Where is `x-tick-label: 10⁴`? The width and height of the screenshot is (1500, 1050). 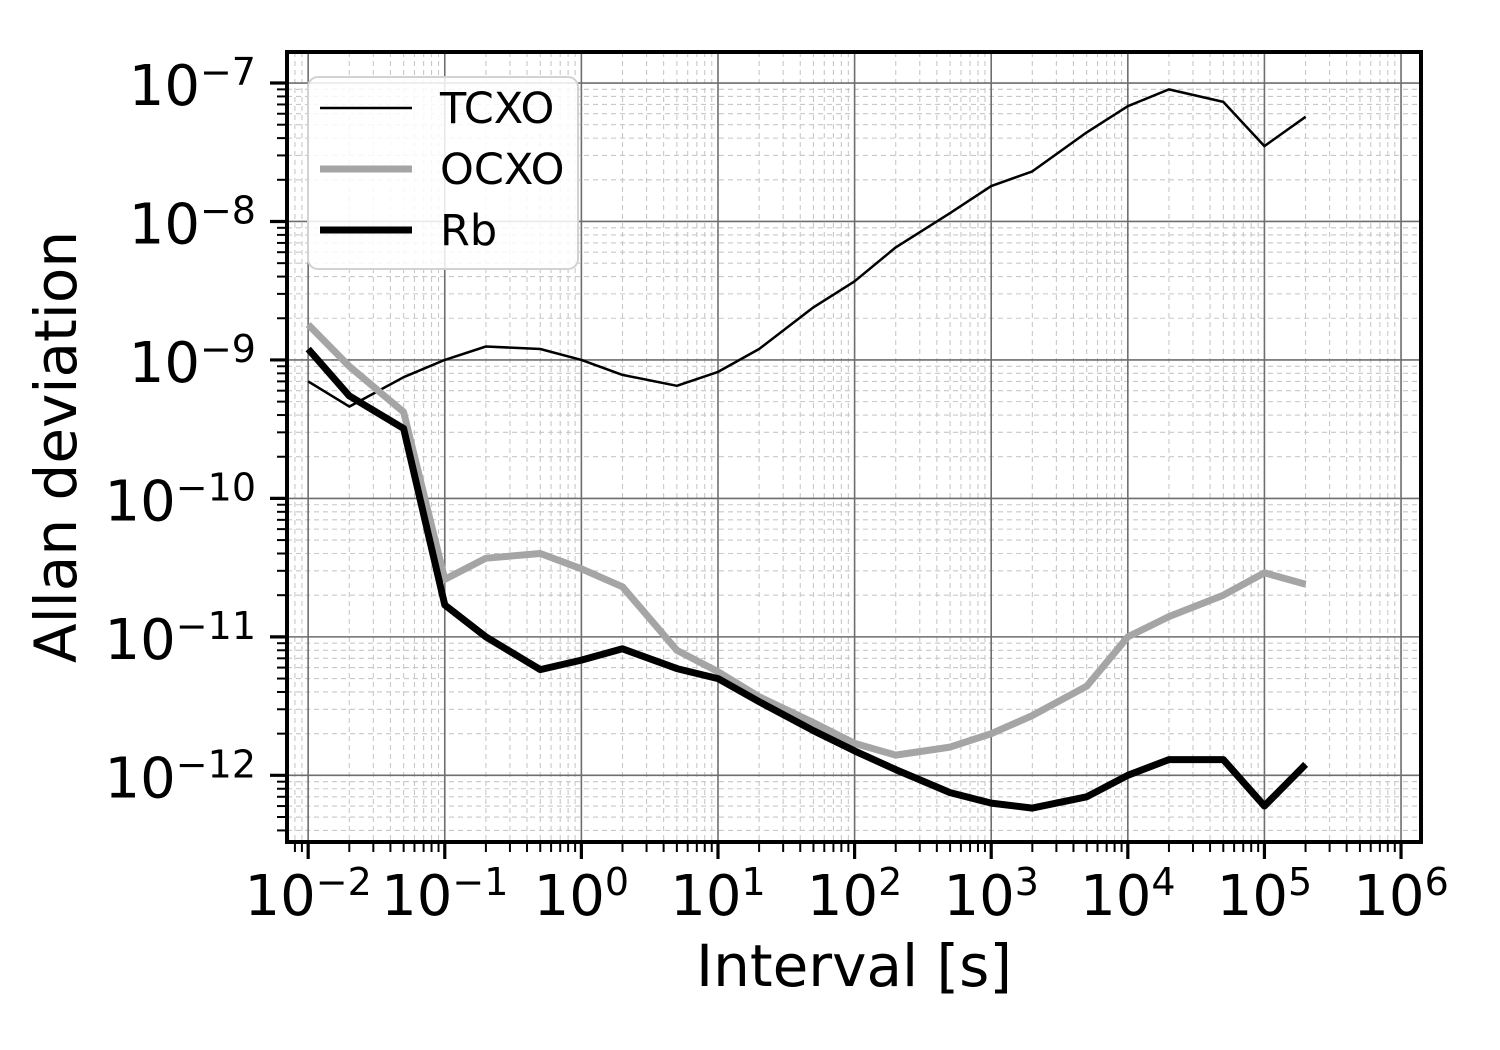
x-tick-label: 10⁴ is located at coordinates (1127, 894).